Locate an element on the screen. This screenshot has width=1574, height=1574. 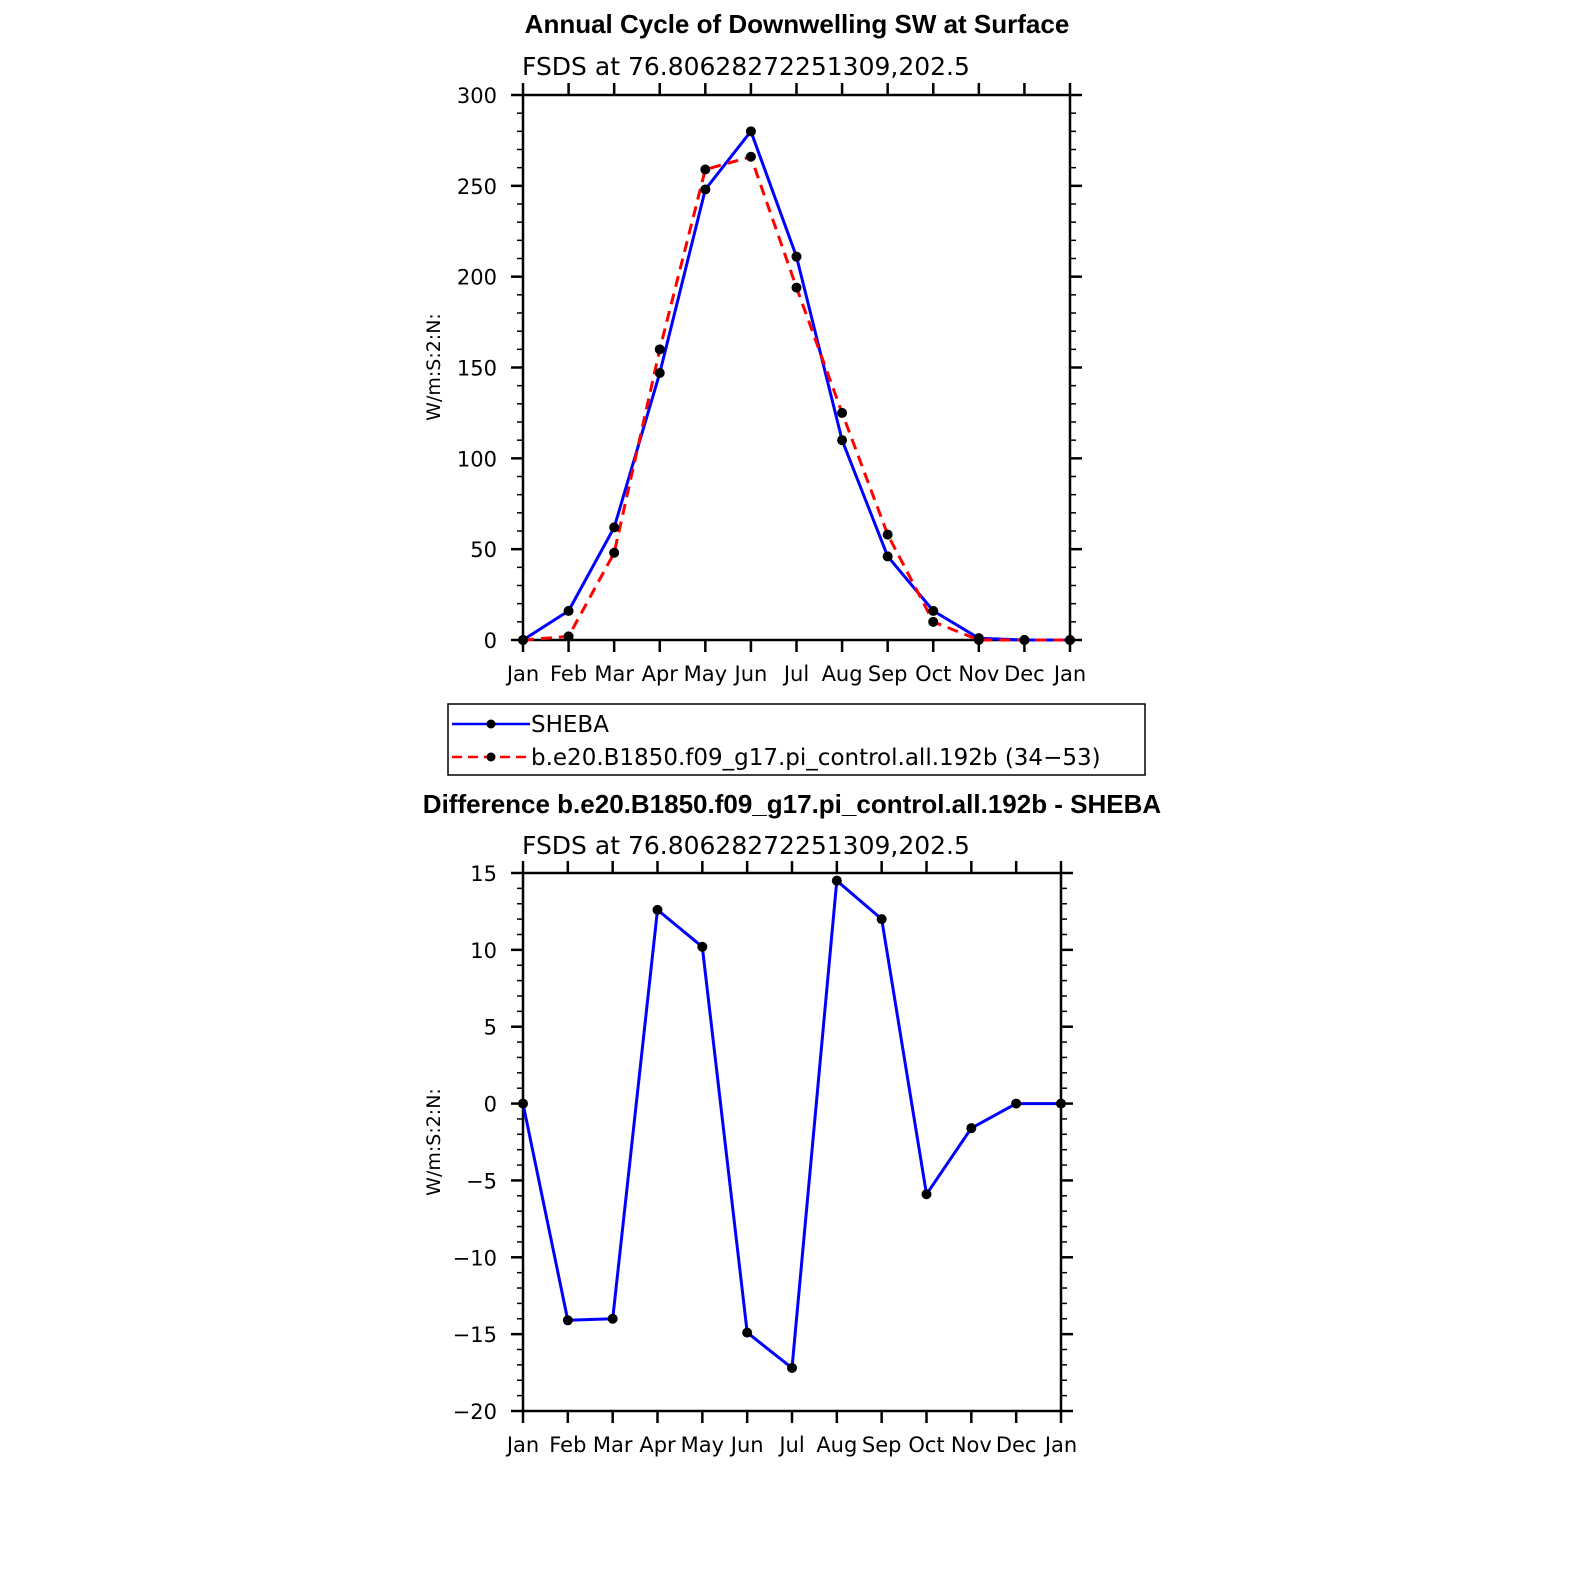
y-tick-label: 100 is located at coordinates (477, 459).